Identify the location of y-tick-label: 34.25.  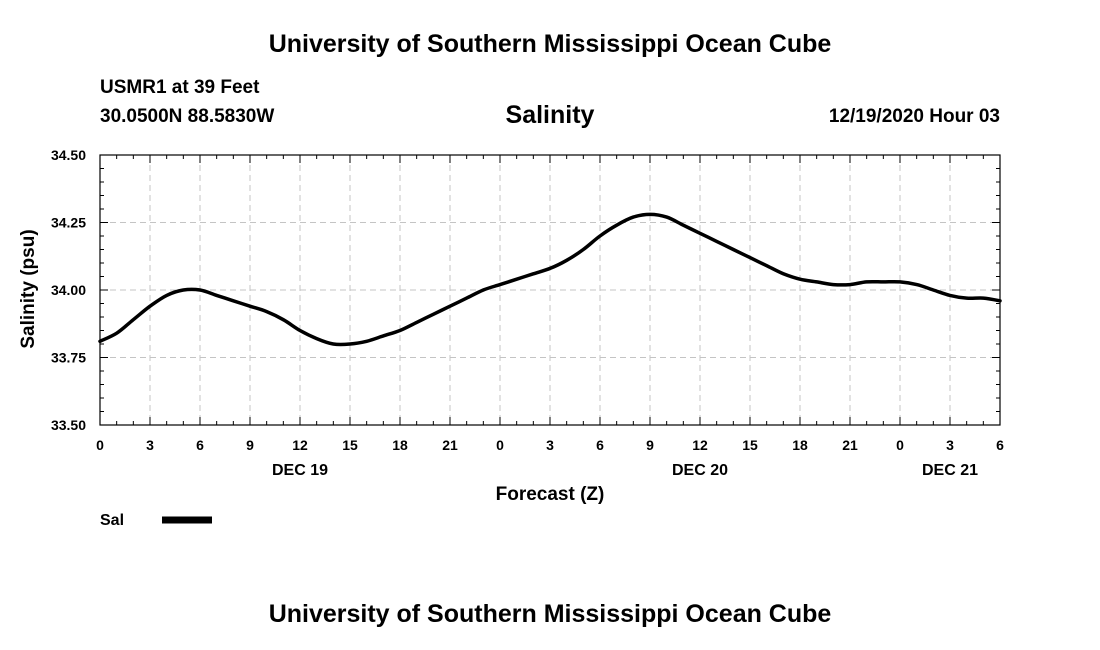
(68, 223).